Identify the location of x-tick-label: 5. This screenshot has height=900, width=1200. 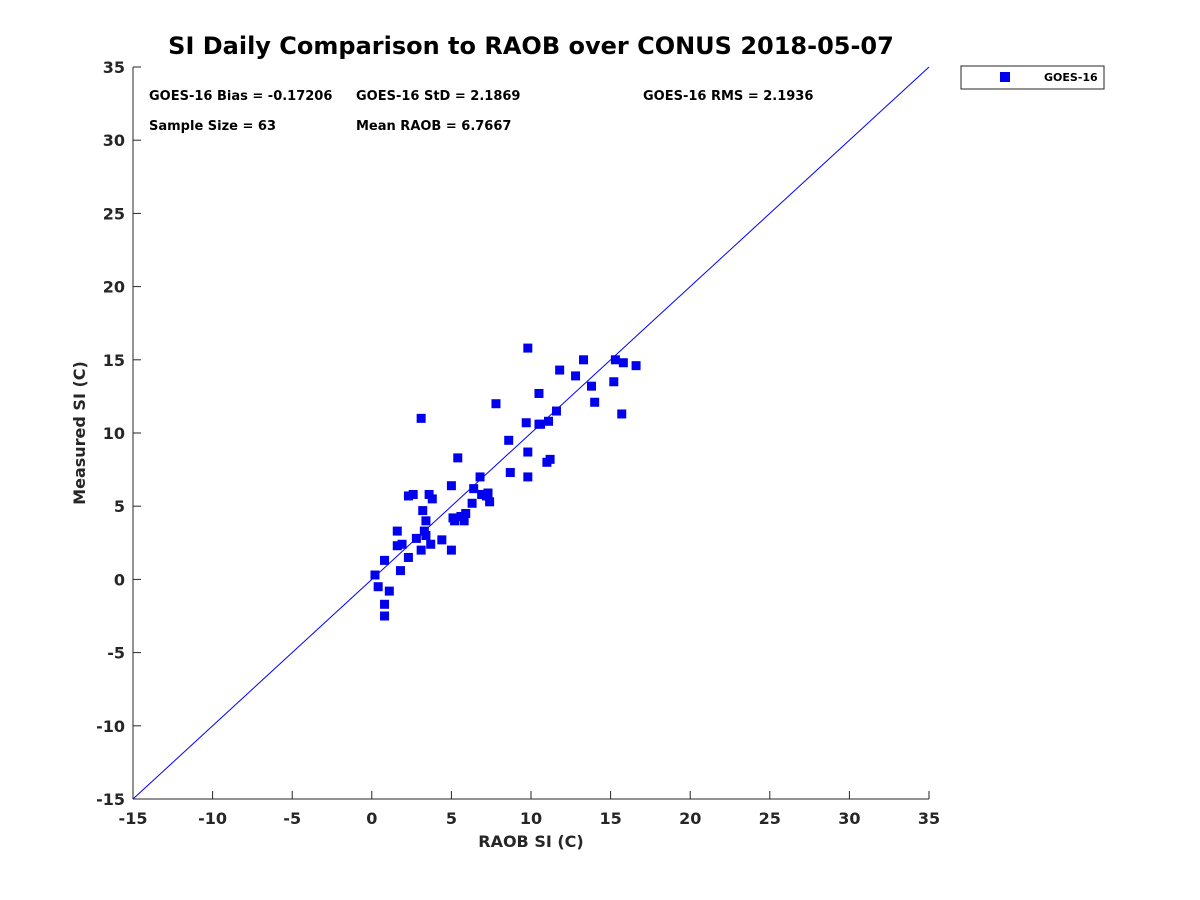
(451, 818).